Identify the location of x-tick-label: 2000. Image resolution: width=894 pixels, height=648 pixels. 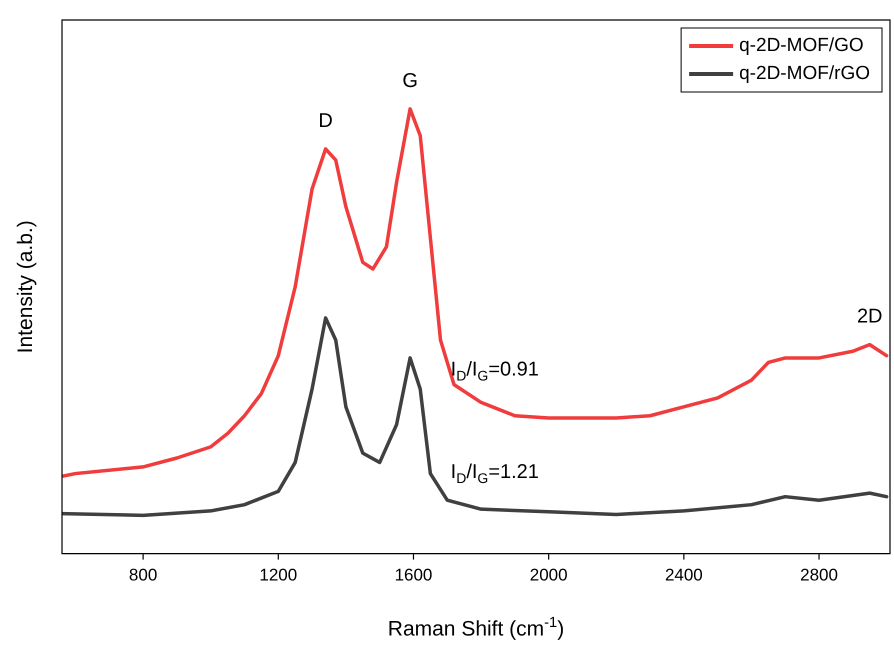
(549, 574).